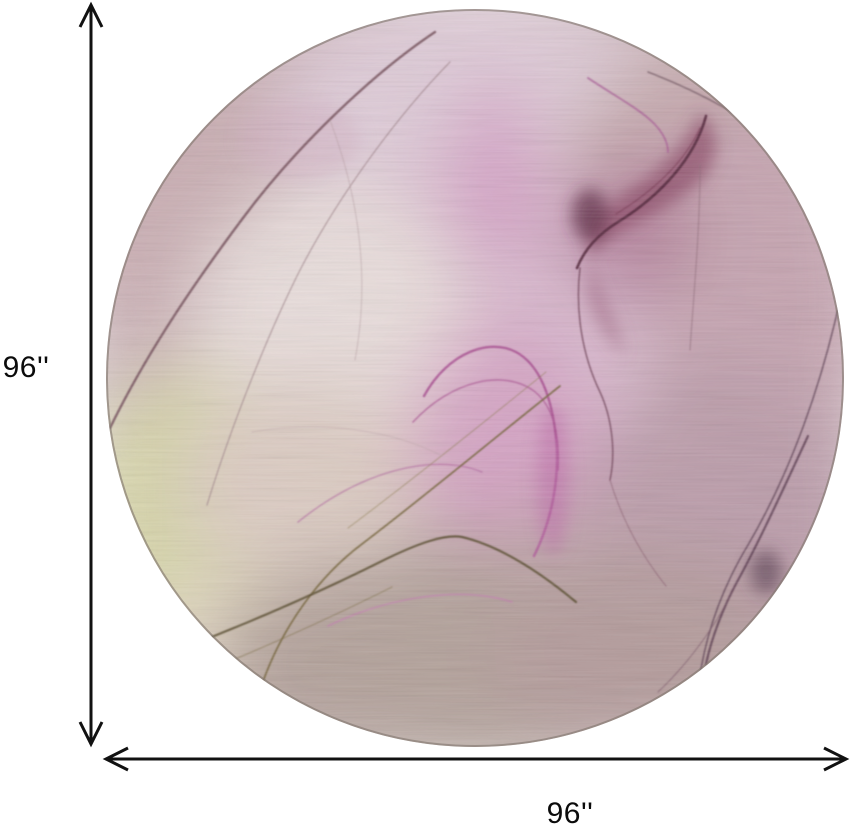 Image resolution: width=850 pixels, height=830 pixels. What do you see at coordinates (476, 759) in the screenshot?
I see `width-dimension-arrow` at bounding box center [476, 759].